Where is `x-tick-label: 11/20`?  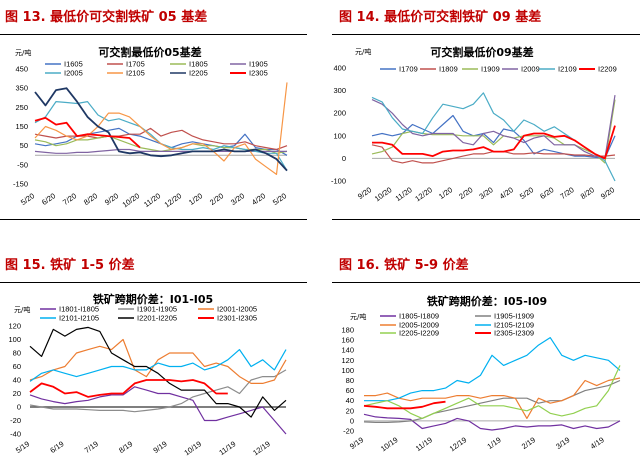
x-tick-label: 11/20 is located at coordinates (152, 200).